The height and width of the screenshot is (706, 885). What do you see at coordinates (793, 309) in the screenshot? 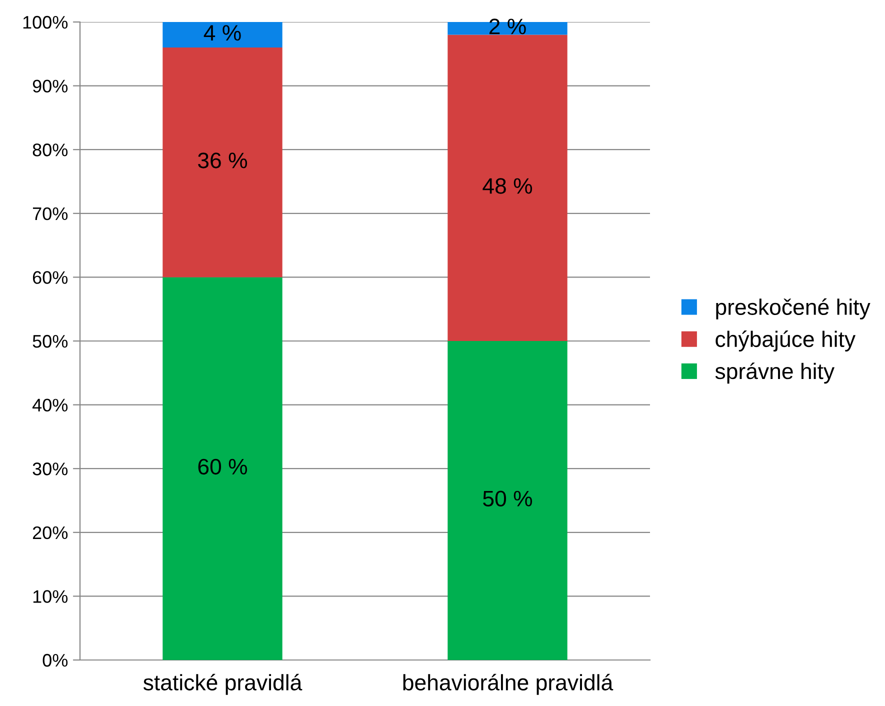
I see `legend-label: preskočené hity` at bounding box center [793, 309].